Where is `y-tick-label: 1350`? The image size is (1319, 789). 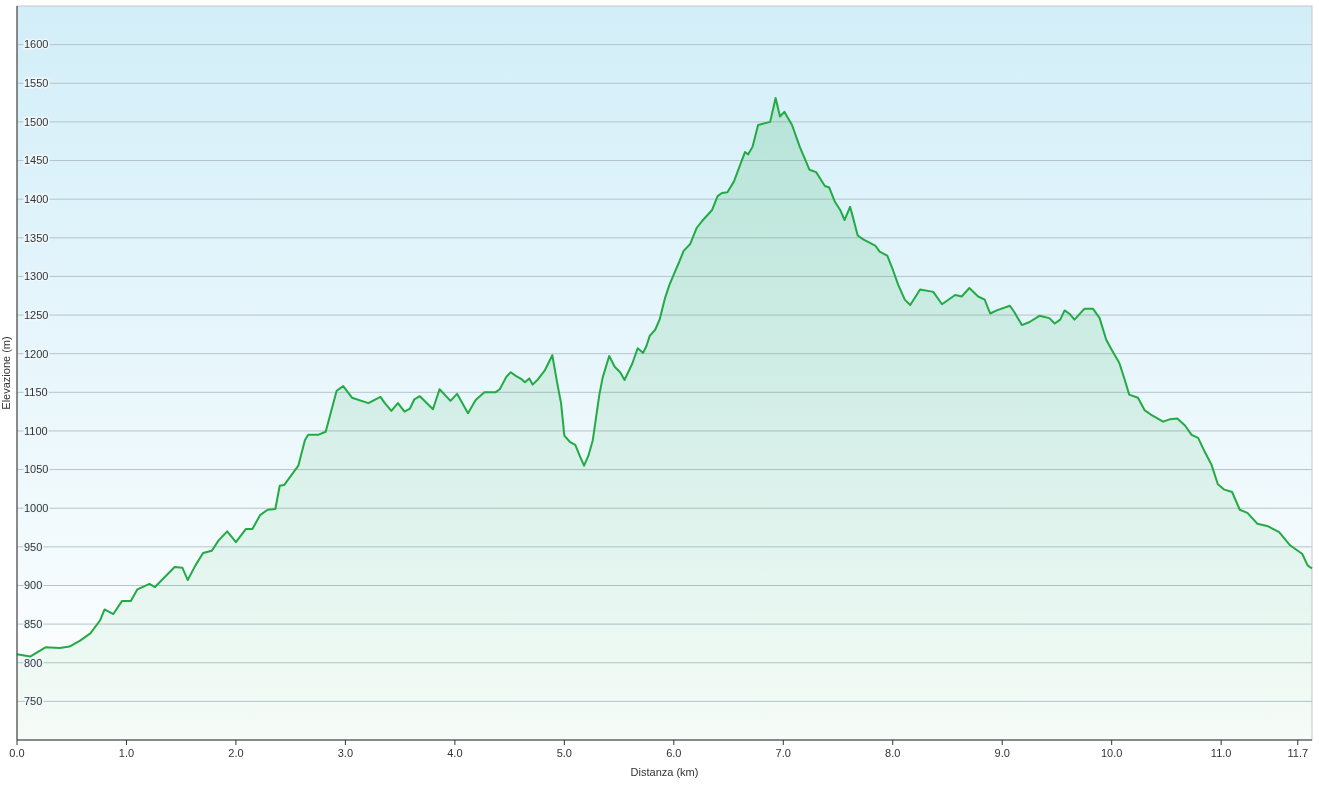
y-tick-label: 1350 is located at coordinates (36, 237).